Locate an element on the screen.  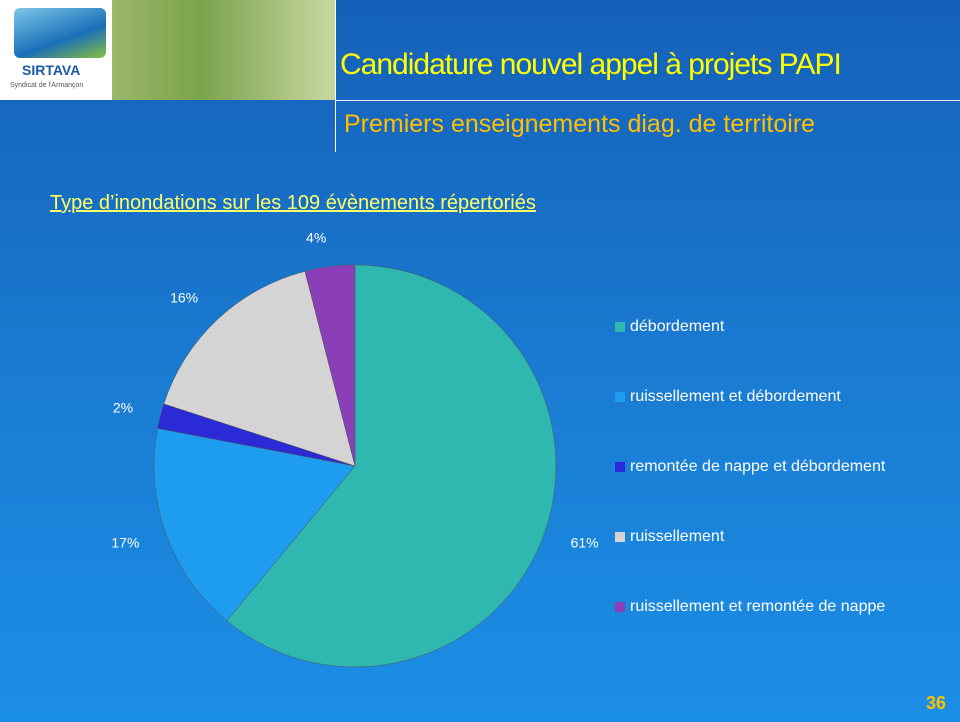
legend-item: ruissellement et débordement is located at coordinates (766, 397).